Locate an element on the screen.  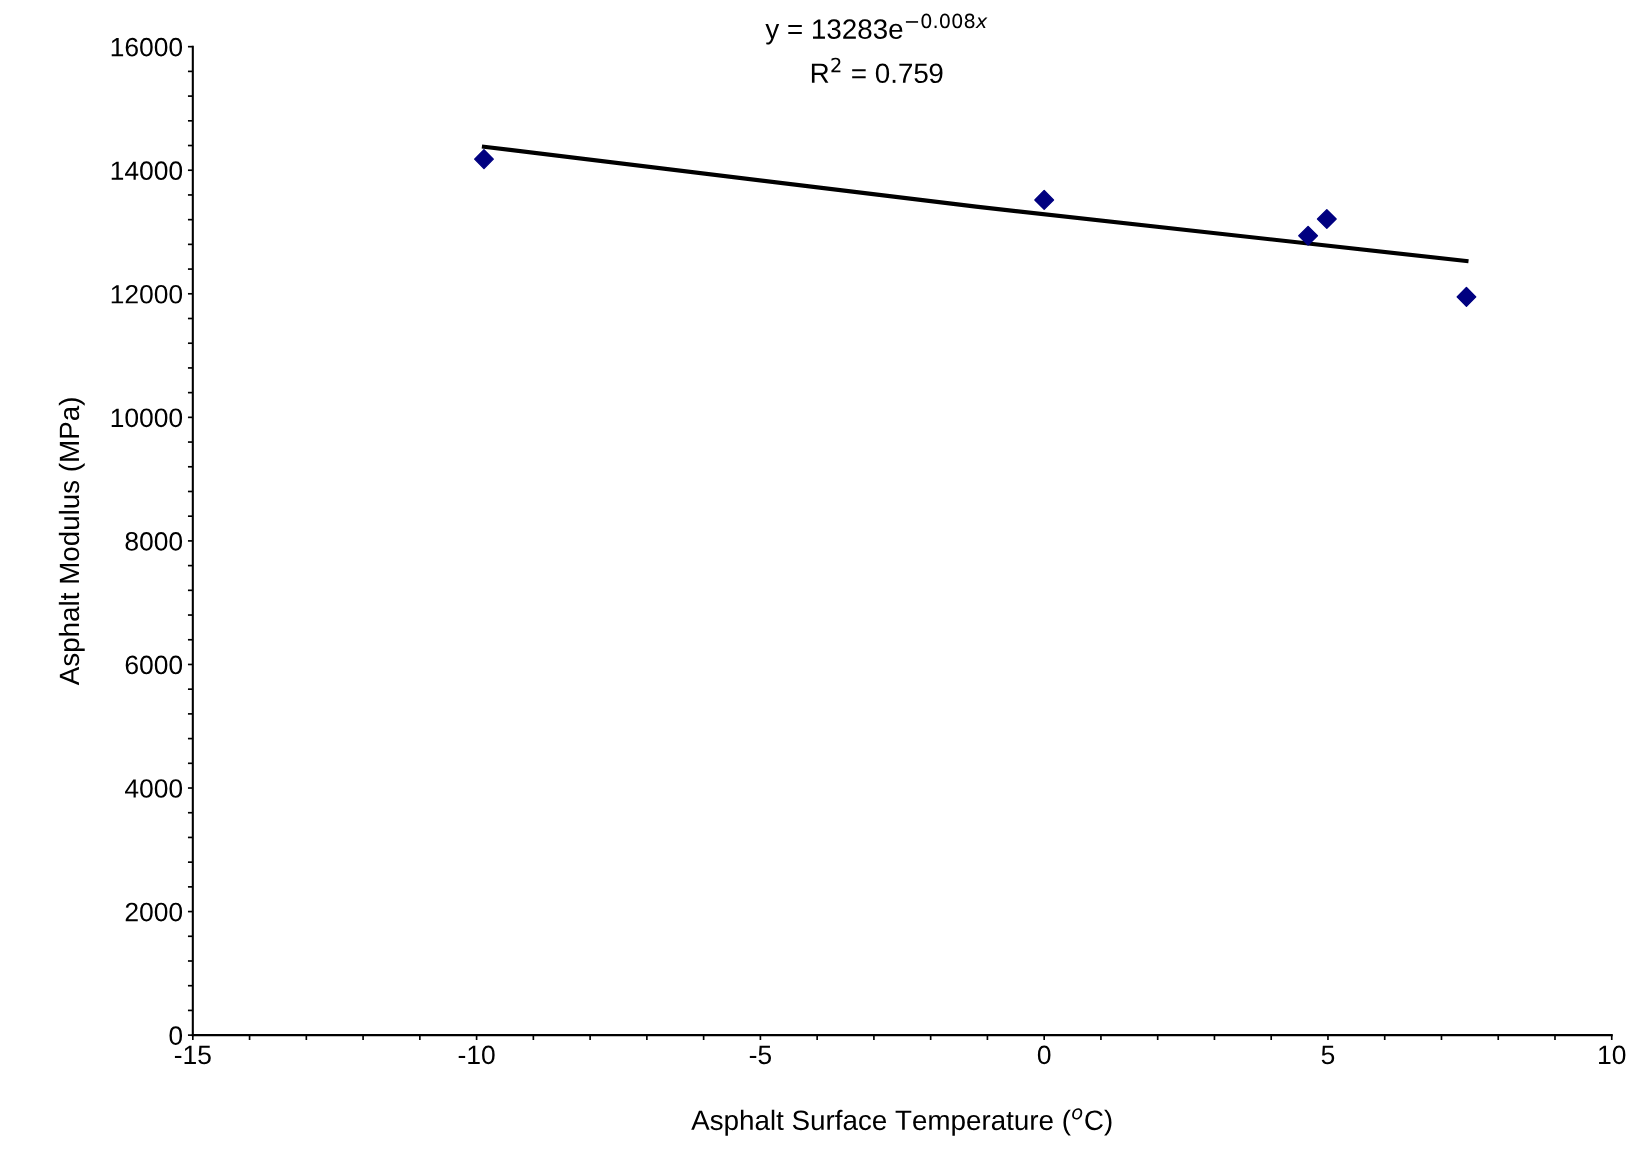
y-tick-label: 10000 is located at coordinates (147, 418).